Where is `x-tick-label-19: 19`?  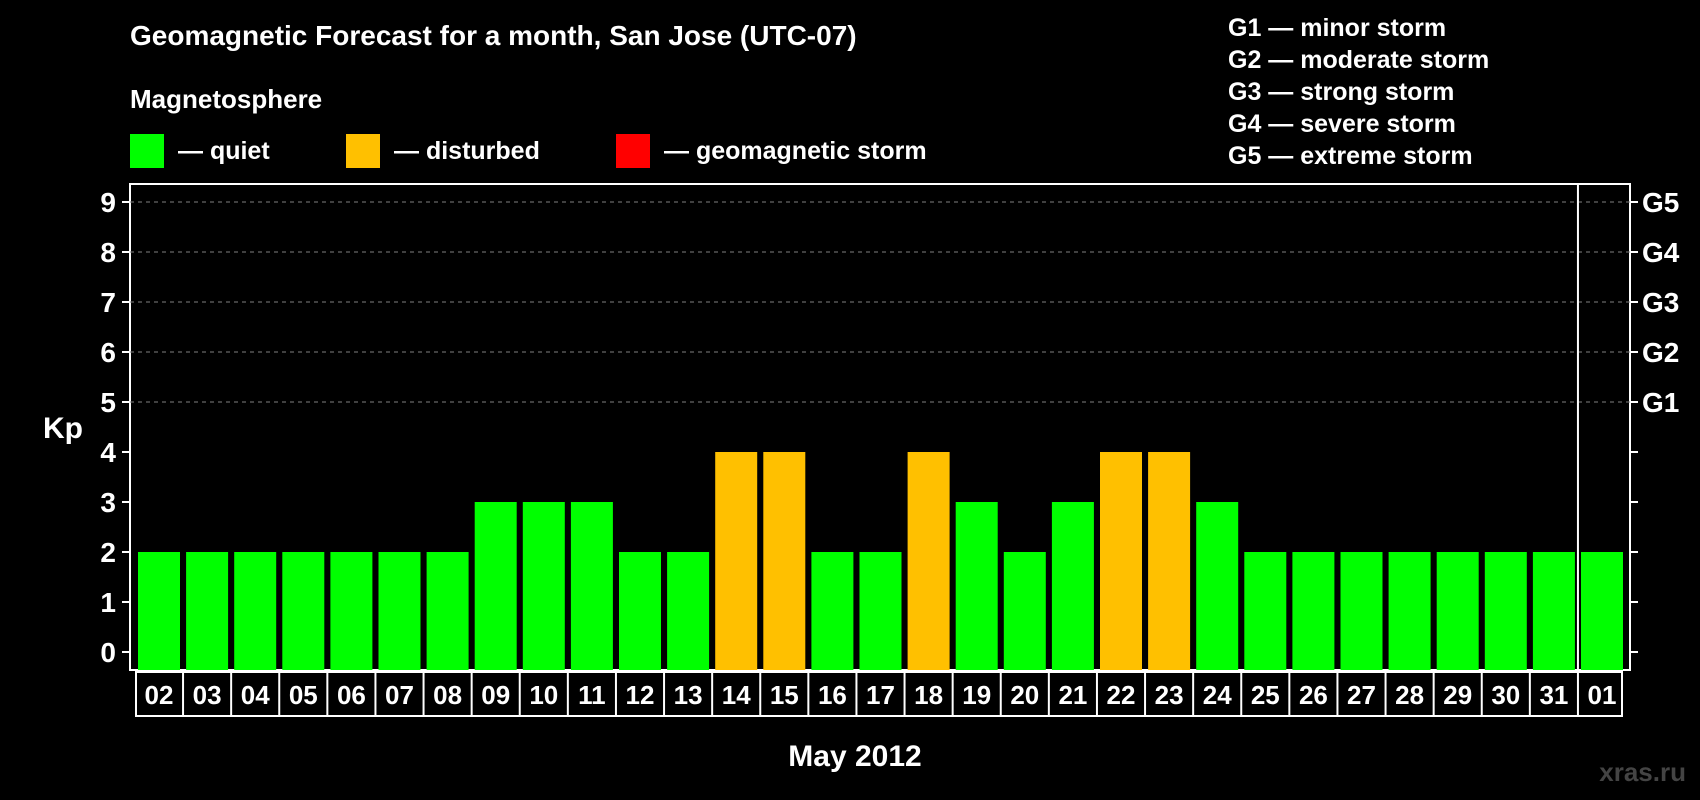 x-tick-label-19: 19 is located at coordinates (976, 695).